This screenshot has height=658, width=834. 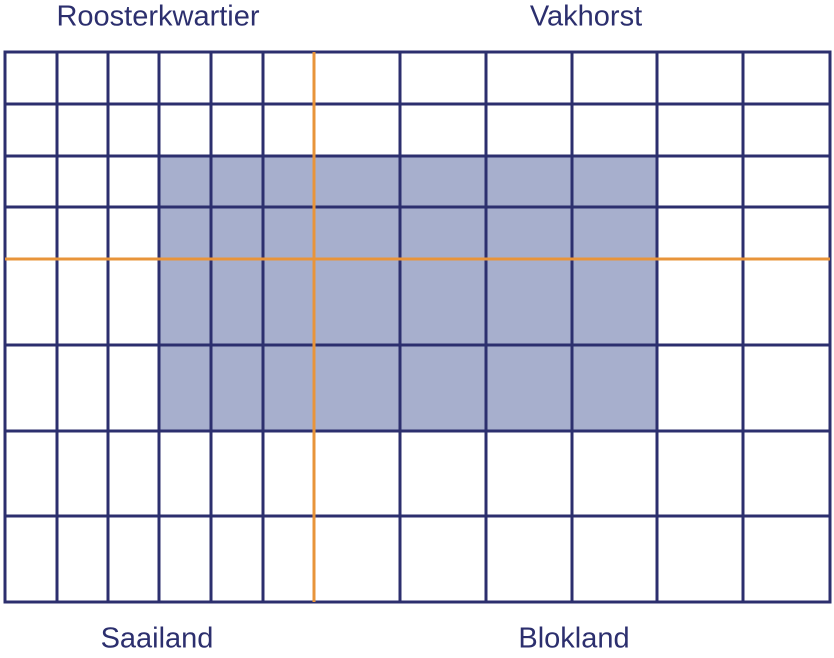 What do you see at coordinates (157, 639) in the screenshot?
I see `region-label: Saailand` at bounding box center [157, 639].